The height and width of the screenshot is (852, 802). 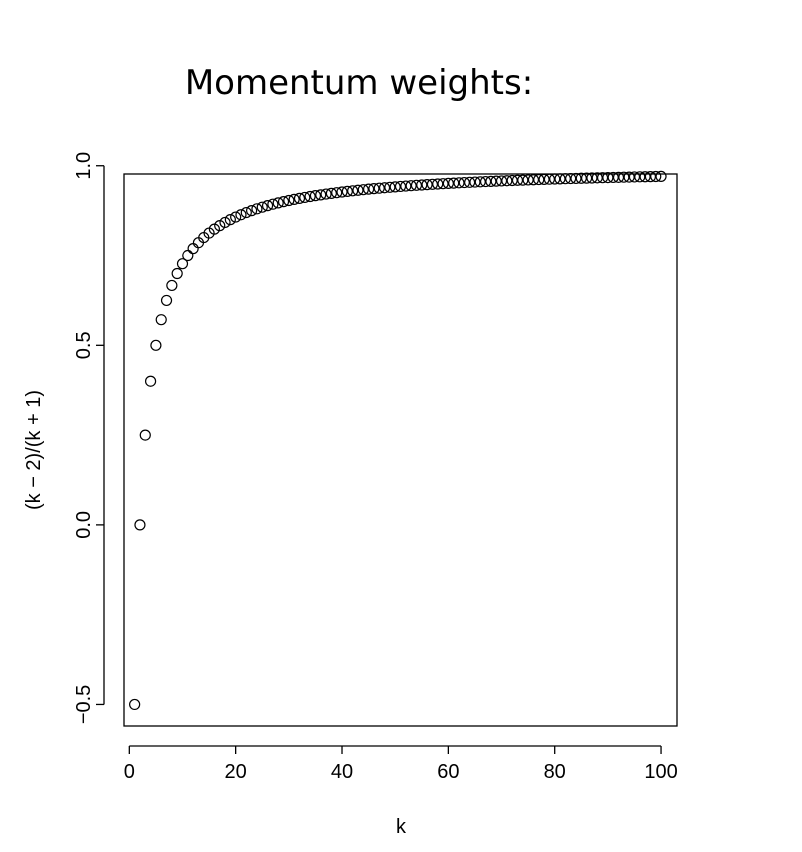 What do you see at coordinates (129, 772) in the screenshot?
I see `x-tick-label: 0` at bounding box center [129, 772].